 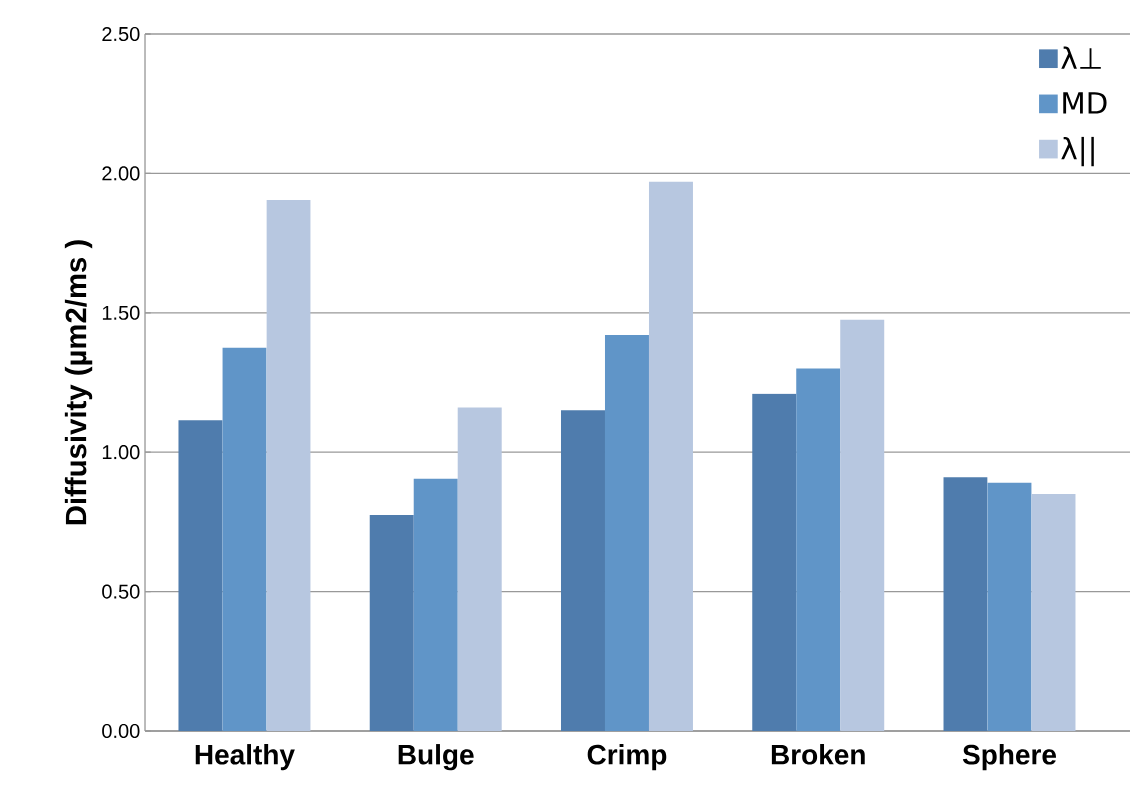 I want to click on y-tick-label: 0.50, so click(x=121, y=591).